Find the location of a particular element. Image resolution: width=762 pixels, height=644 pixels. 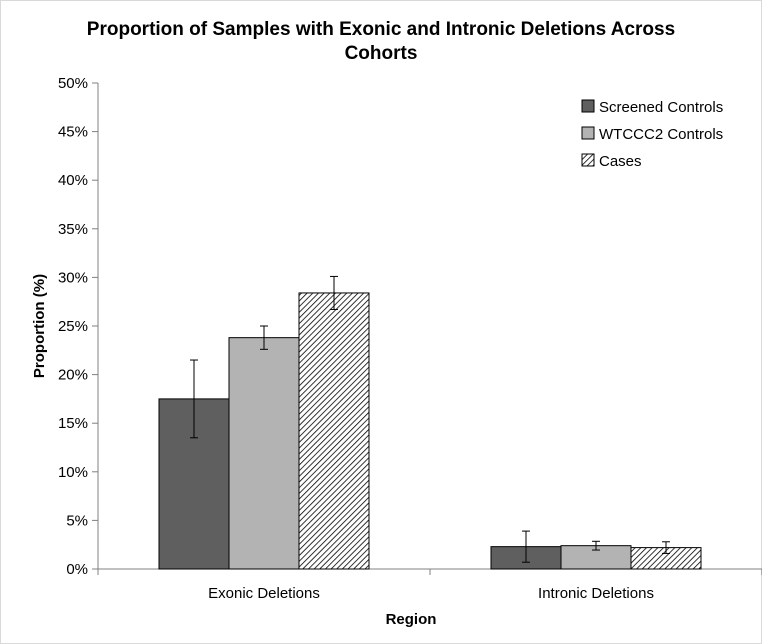

y-tick-label: 50% is located at coordinates (73, 83).